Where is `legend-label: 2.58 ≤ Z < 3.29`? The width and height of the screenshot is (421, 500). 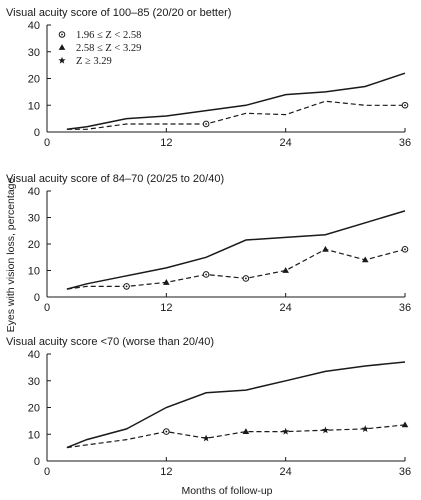
legend-label: 2.58 ≤ Z < 3.29 is located at coordinates (108, 48).